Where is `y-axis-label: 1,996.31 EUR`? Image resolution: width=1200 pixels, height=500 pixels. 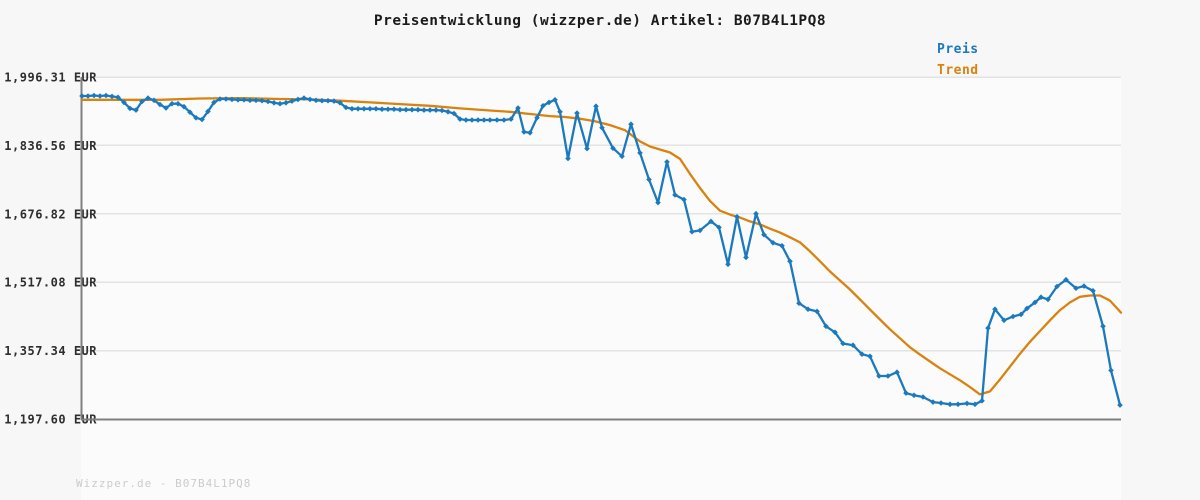 y-axis-label: 1,996.31 EUR is located at coordinates (50, 78).